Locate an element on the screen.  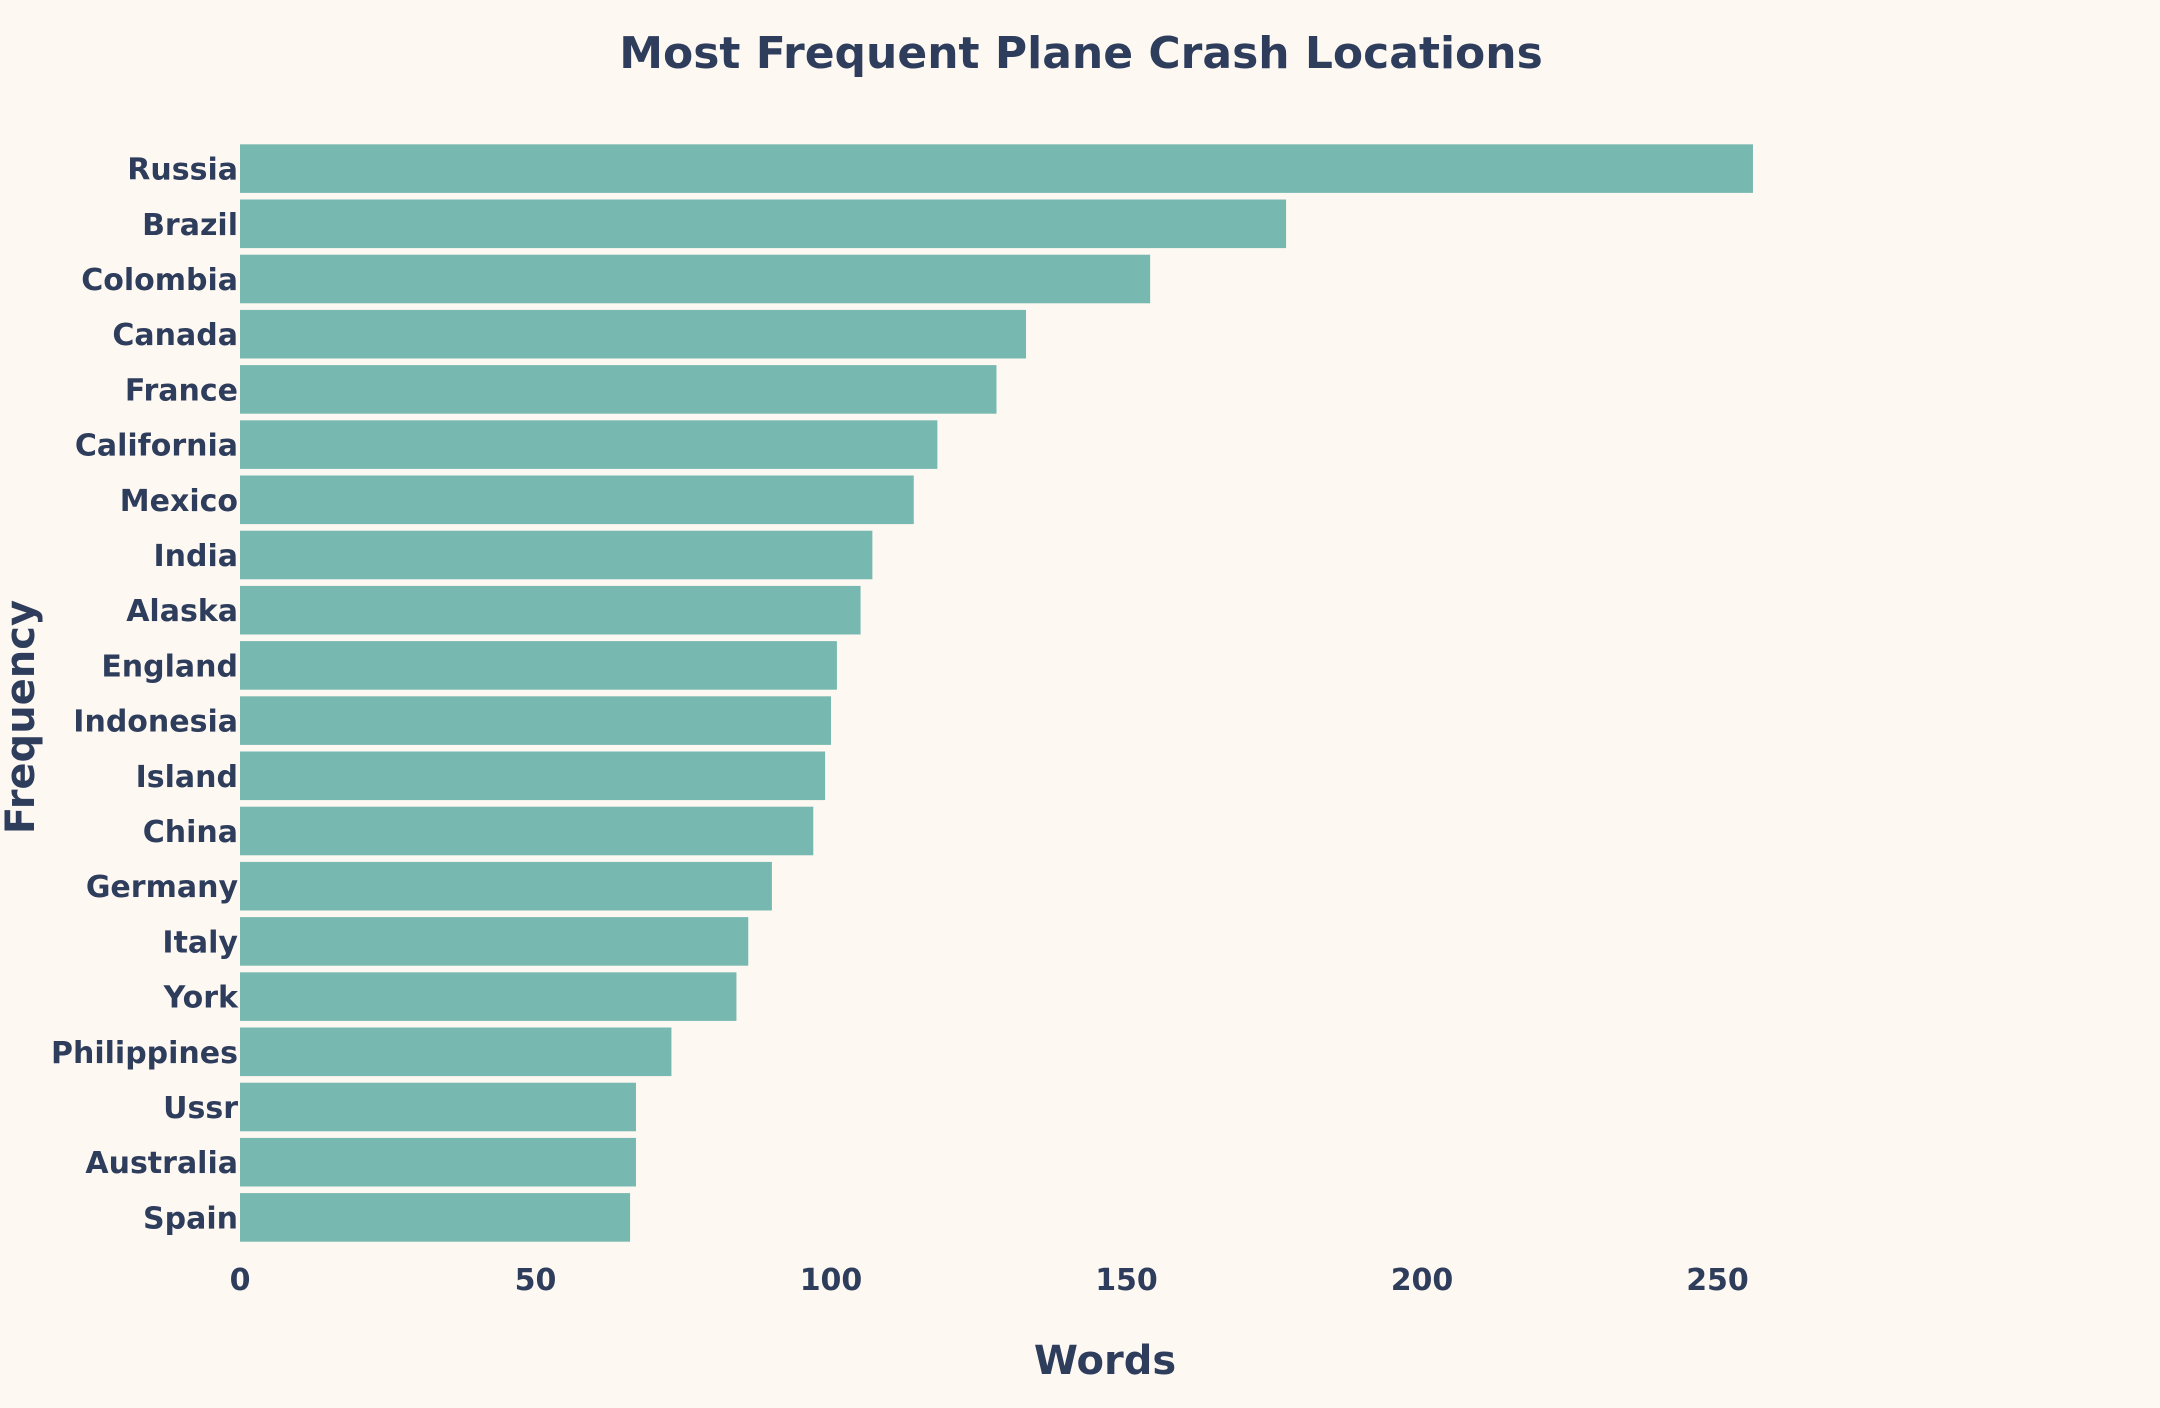
bar-italy is located at coordinates (494, 941).